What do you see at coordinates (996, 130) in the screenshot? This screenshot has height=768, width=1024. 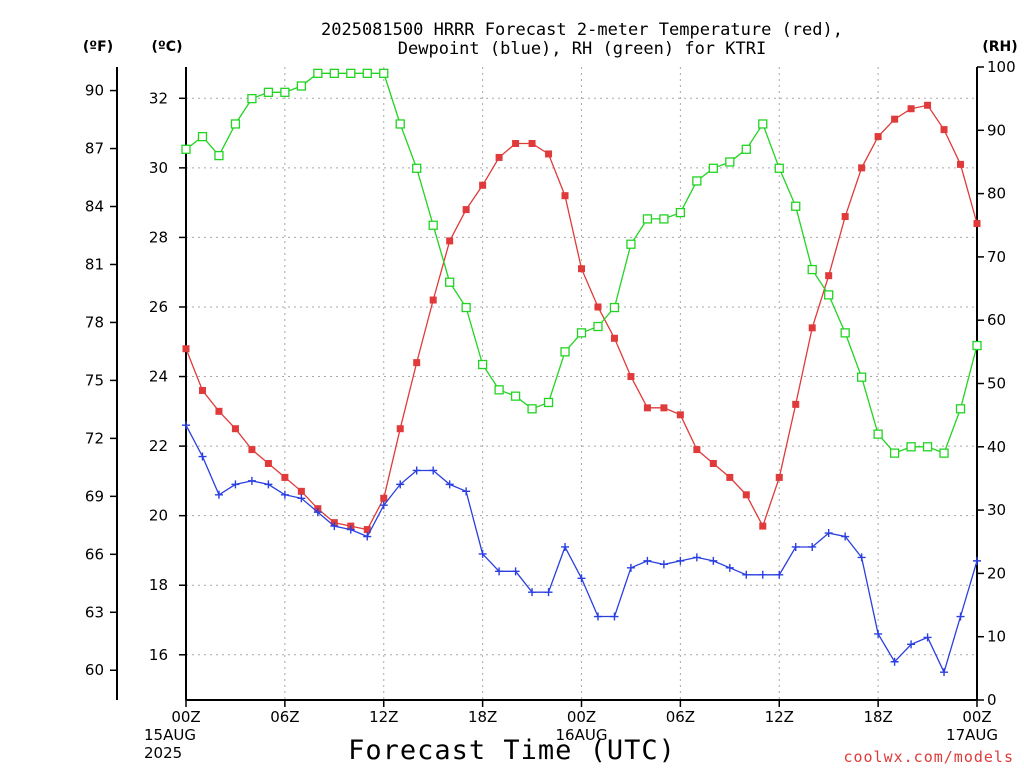 I see `rh-tick-label: 90` at bounding box center [996, 130].